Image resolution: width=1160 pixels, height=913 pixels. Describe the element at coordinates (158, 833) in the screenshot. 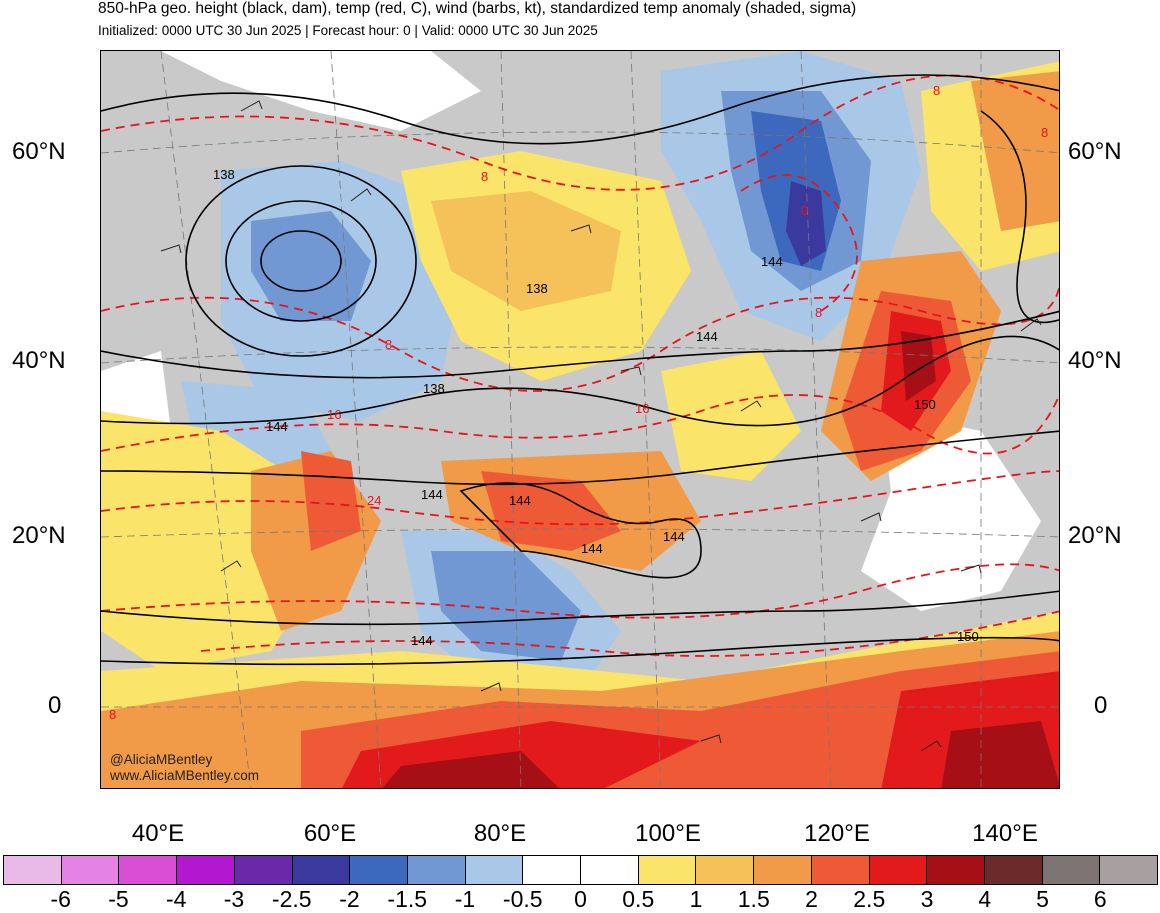

I see `lon-label: 40°E` at that location.